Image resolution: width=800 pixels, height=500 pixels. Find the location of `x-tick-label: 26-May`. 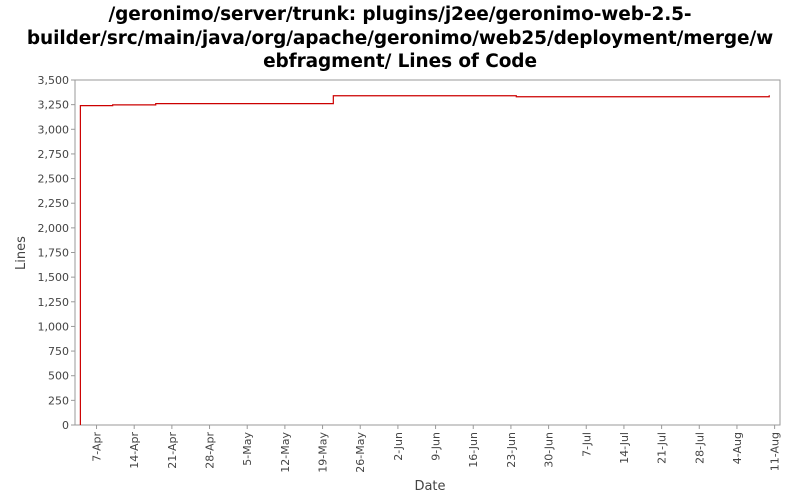

x-tick-label: 26-May is located at coordinates (360, 452).